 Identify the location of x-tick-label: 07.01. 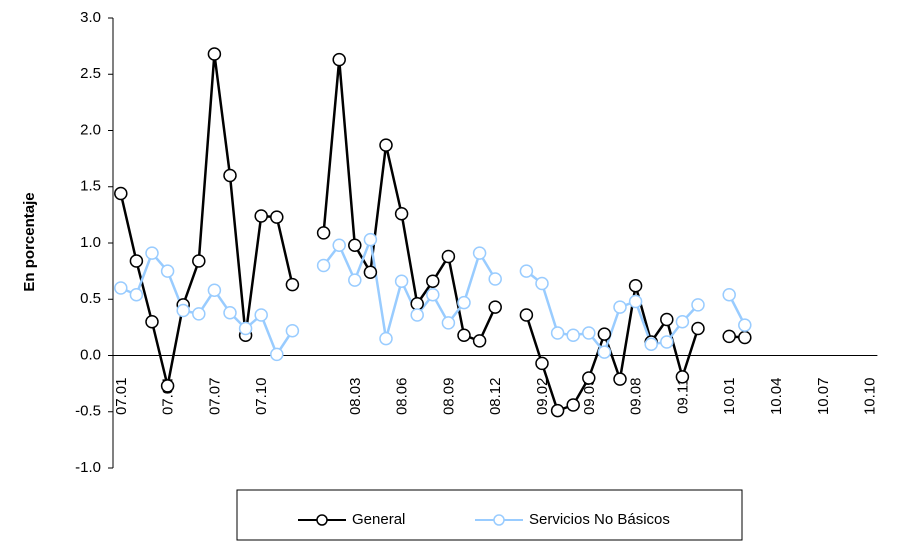
(121, 397).